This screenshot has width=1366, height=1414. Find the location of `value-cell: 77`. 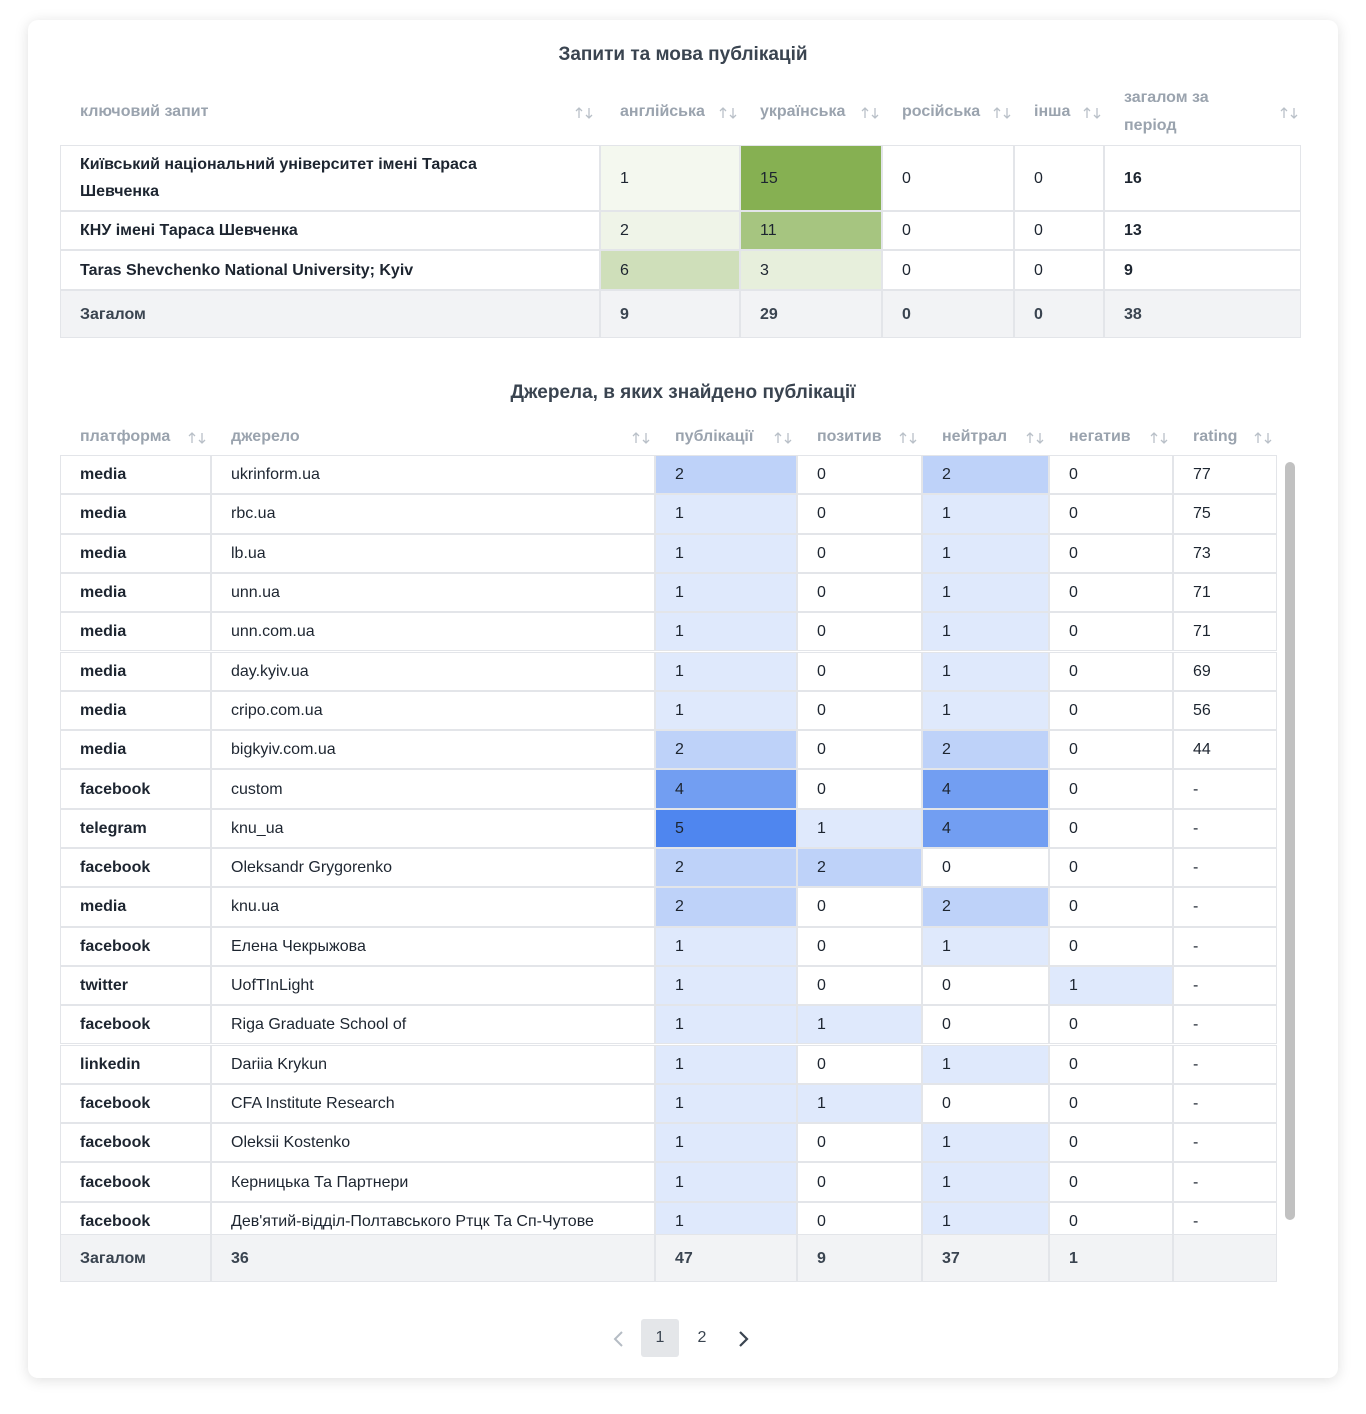

value-cell: 77 is located at coordinates (1225, 475).